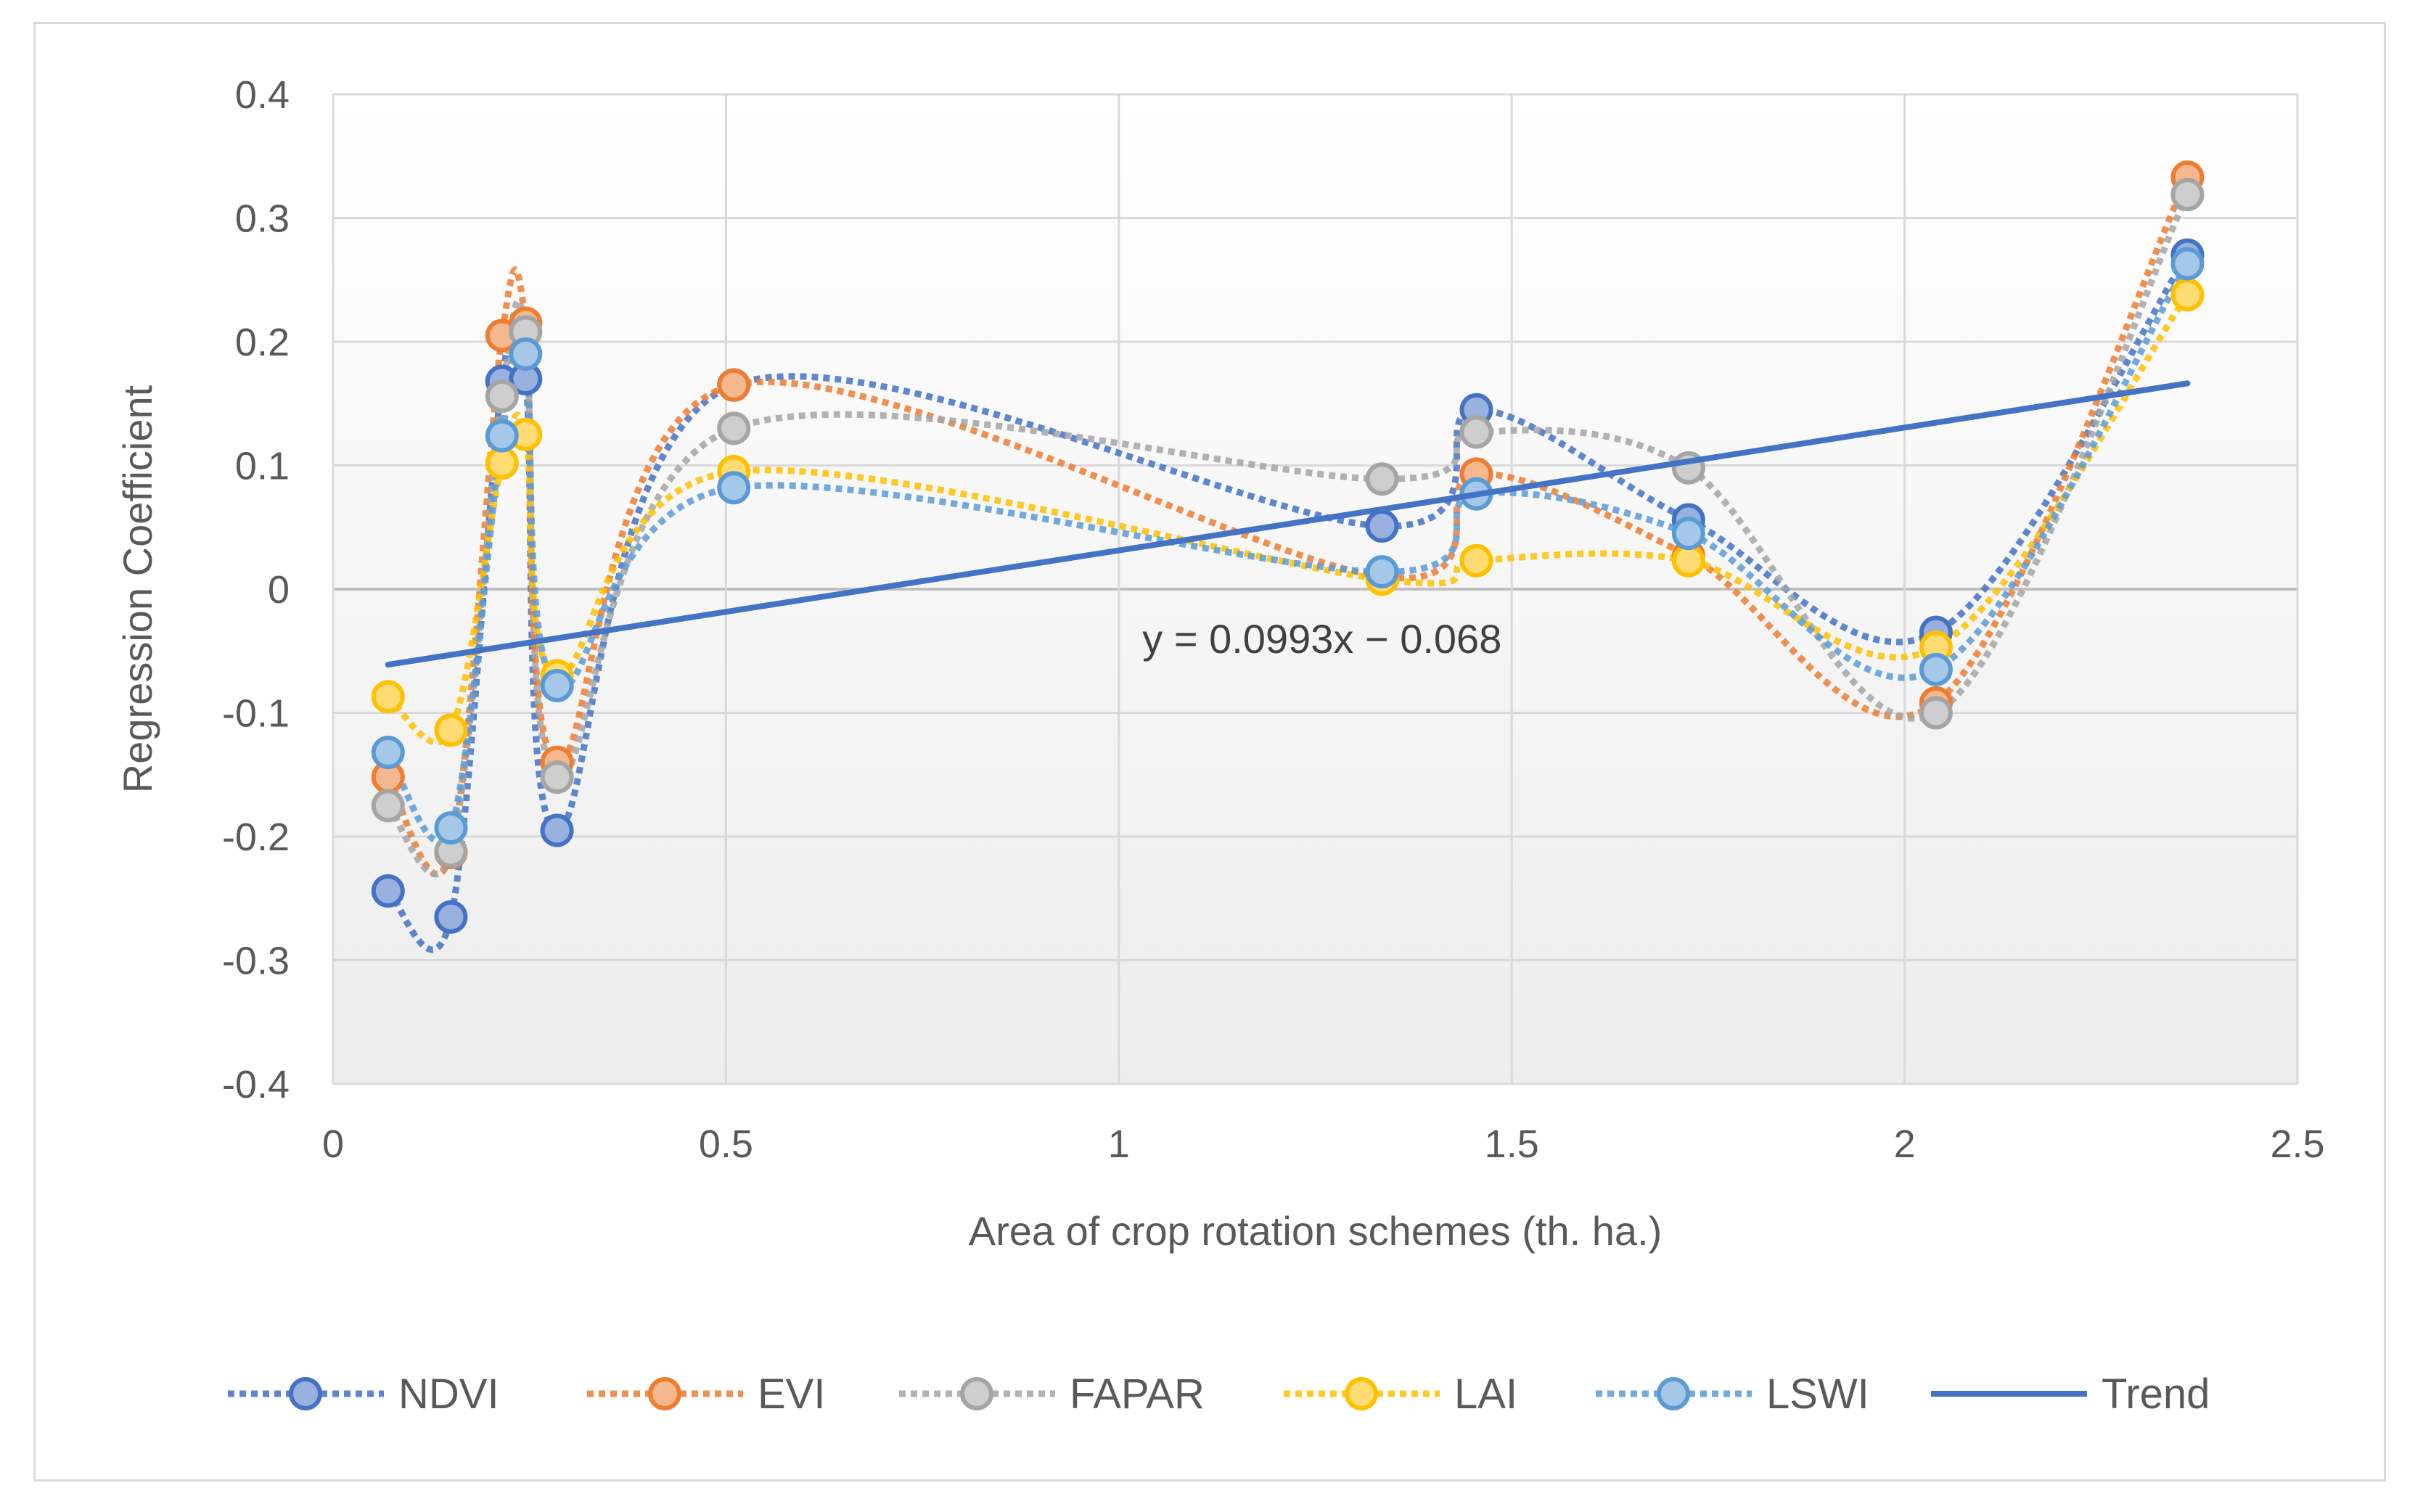 This screenshot has width=2423, height=1512. I want to click on y-axis-title: Regression Coefficient, so click(137, 589).